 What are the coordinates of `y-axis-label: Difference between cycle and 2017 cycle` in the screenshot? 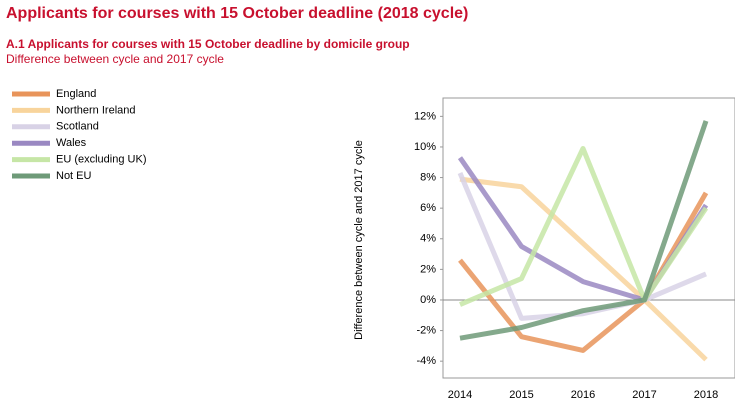 It's located at (359, 240).